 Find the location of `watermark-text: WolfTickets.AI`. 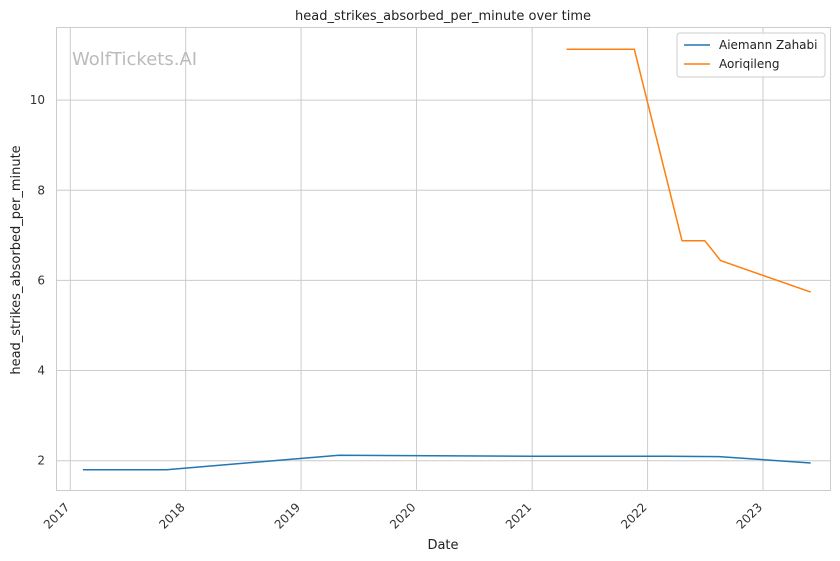

watermark-text: WolfTickets.AI is located at coordinates (134, 59).